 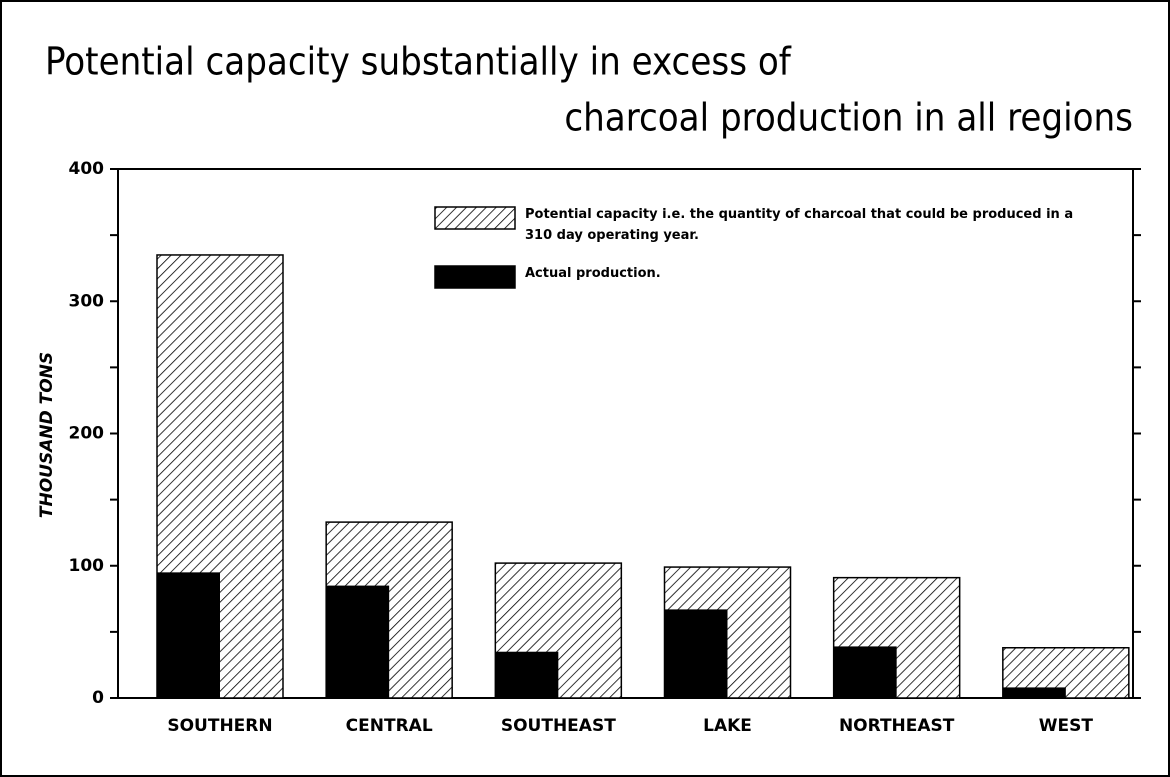 What do you see at coordinates (87, 169) in the screenshot?
I see `y-tick-label: 400` at bounding box center [87, 169].